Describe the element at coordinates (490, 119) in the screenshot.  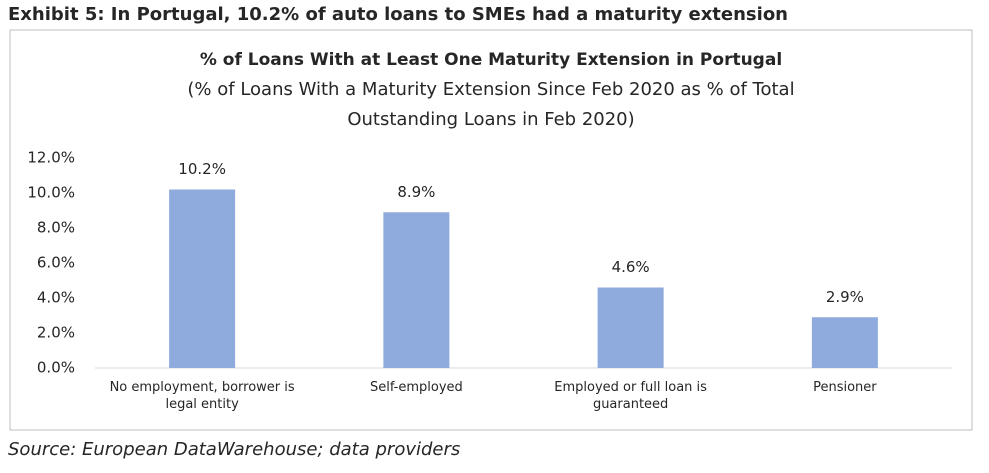
I see `chart-subtitle: Outstanding Loans in Feb 2020)` at that location.